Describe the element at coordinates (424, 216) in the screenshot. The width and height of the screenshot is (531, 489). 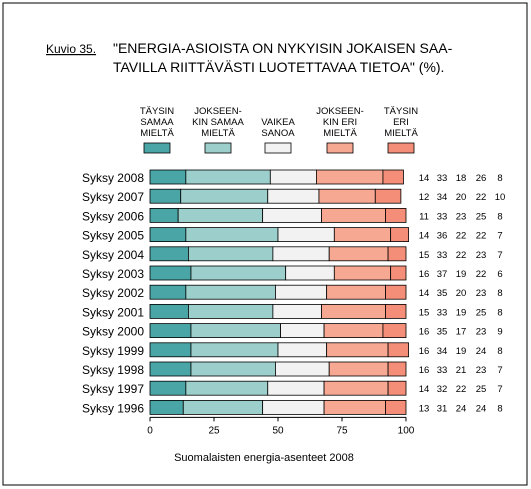
I see `value-label: 11` at that location.